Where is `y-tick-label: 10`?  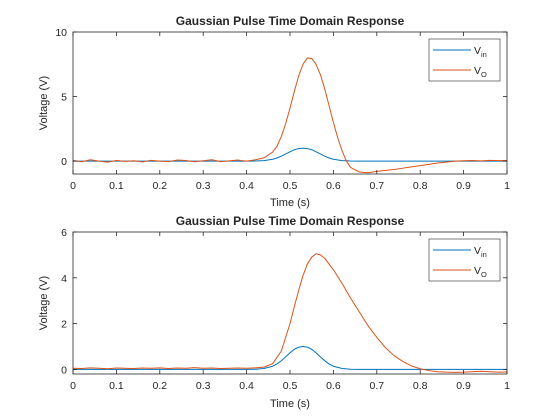
y-tick-label: 10 is located at coordinates (61, 33).